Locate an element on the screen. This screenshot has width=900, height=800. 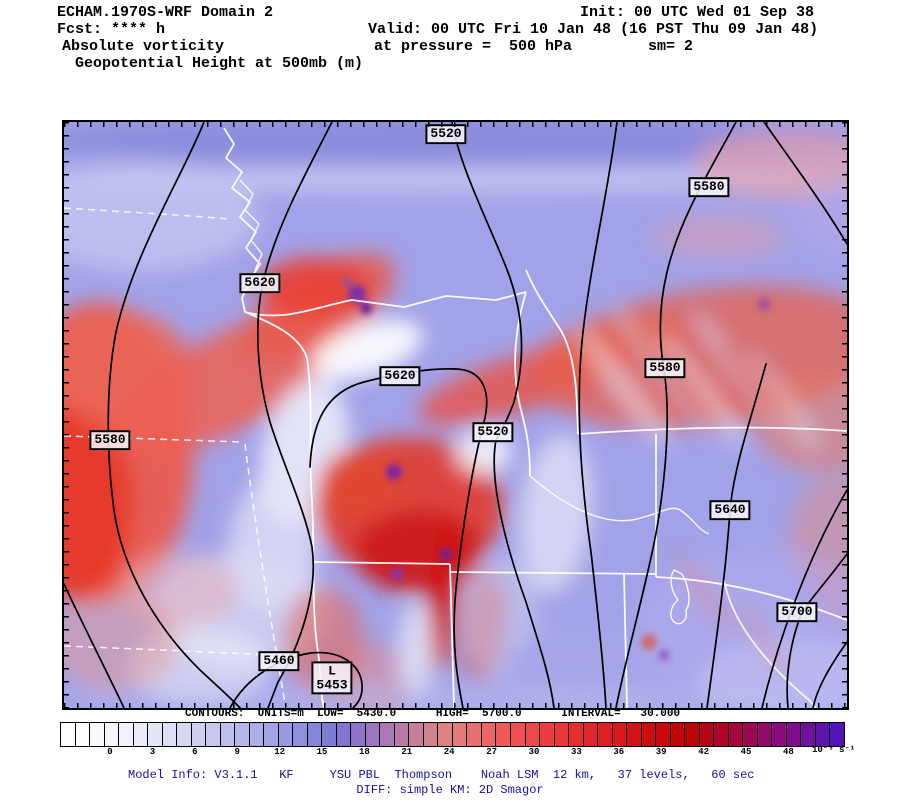
colorbar-tick-label: 30 is located at coordinates (534, 752).